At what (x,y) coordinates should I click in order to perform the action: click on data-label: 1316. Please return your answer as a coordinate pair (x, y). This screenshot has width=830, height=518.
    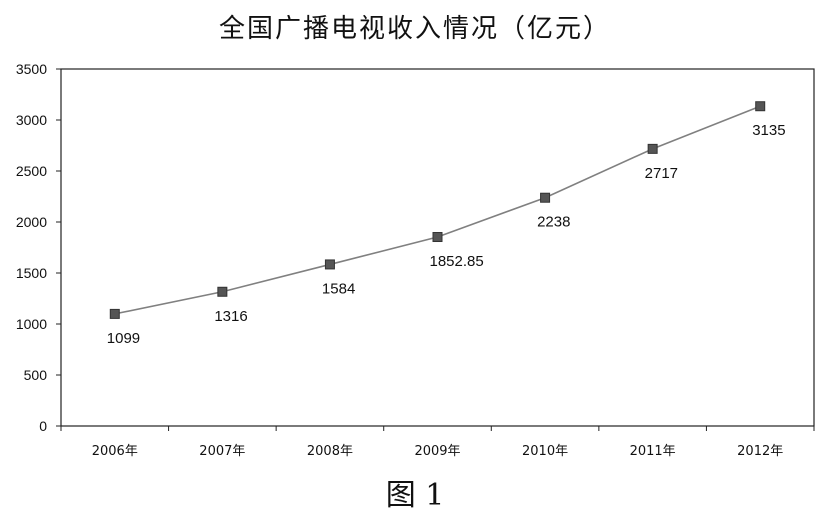
    Looking at the image, I should click on (230, 316).